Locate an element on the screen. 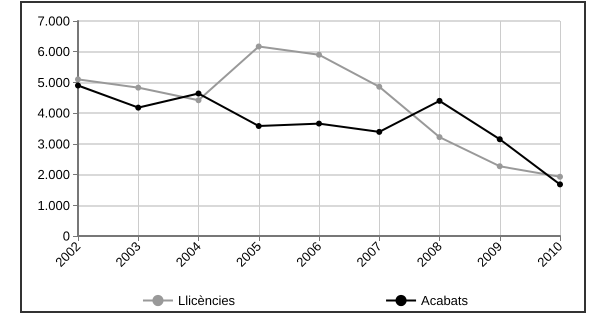 This screenshot has width=610, height=320. y-tick-label: 3.000 is located at coordinates (53, 144).